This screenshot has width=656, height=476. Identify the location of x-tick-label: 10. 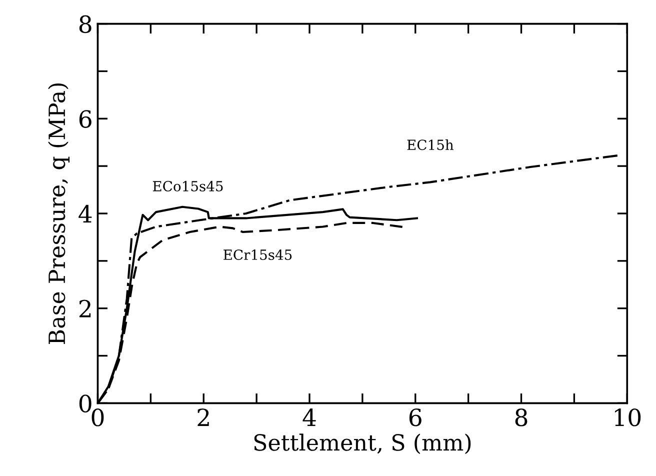
(627, 417).